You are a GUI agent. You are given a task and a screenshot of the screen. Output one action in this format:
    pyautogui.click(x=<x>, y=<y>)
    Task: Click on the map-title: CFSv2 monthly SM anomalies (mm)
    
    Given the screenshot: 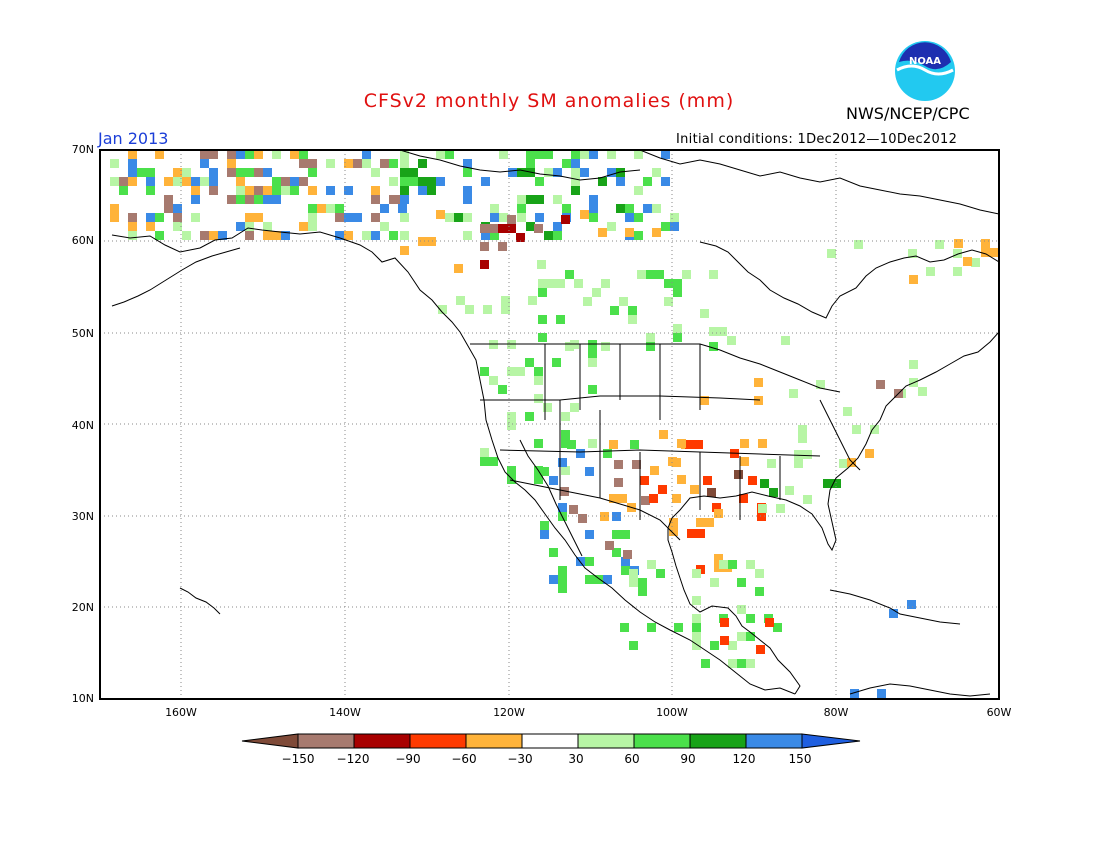 What is the action you would take?
    pyautogui.click(x=549, y=101)
    